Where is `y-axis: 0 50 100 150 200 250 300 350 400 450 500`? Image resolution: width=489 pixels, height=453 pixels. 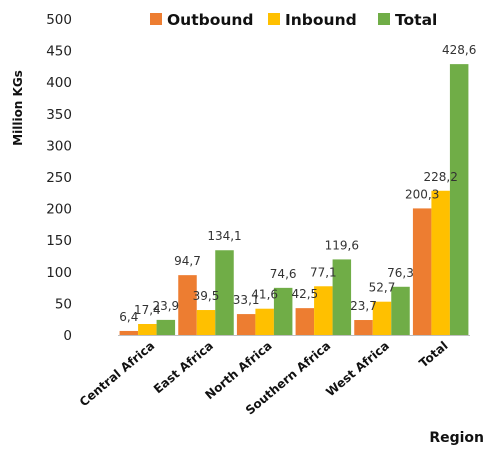 y-axis: 0 50 100 150 200 250 300 350 400 450 500 is located at coordinates (59, 178).